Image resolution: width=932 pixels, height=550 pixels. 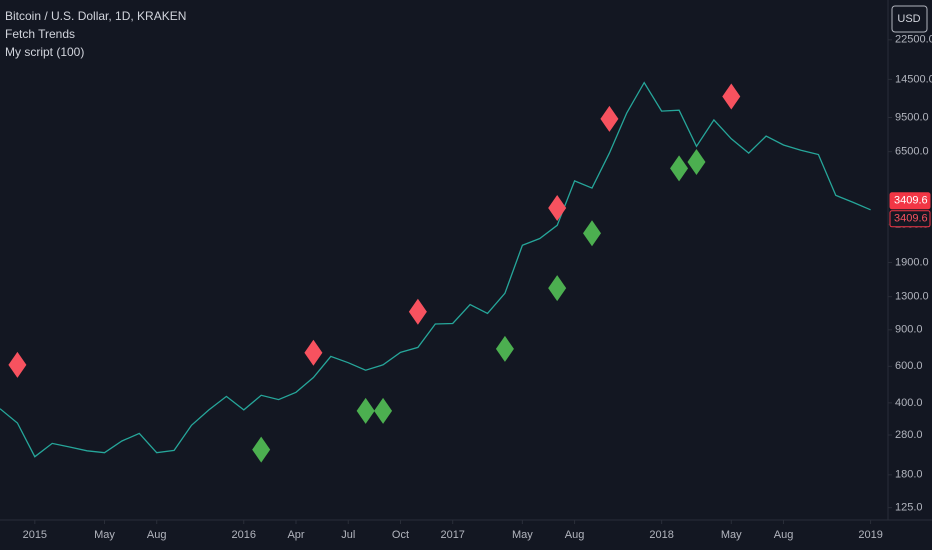 What do you see at coordinates (870, 535) in the screenshot?
I see `x-tick-label: 2019` at bounding box center [870, 535].